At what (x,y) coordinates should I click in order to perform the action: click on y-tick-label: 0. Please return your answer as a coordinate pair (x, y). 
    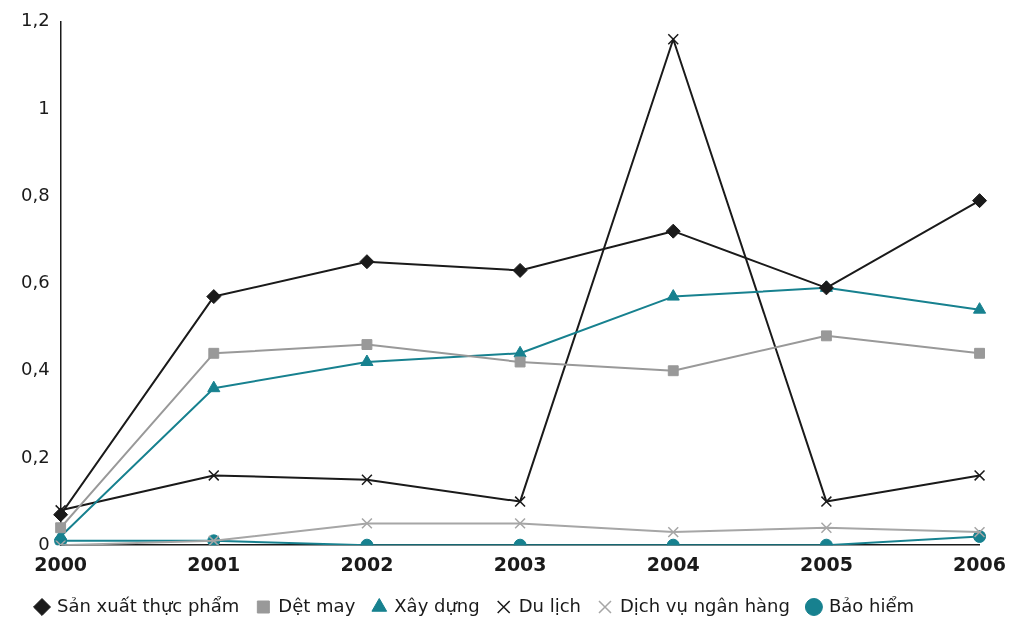
    Looking at the image, I should click on (44, 543).